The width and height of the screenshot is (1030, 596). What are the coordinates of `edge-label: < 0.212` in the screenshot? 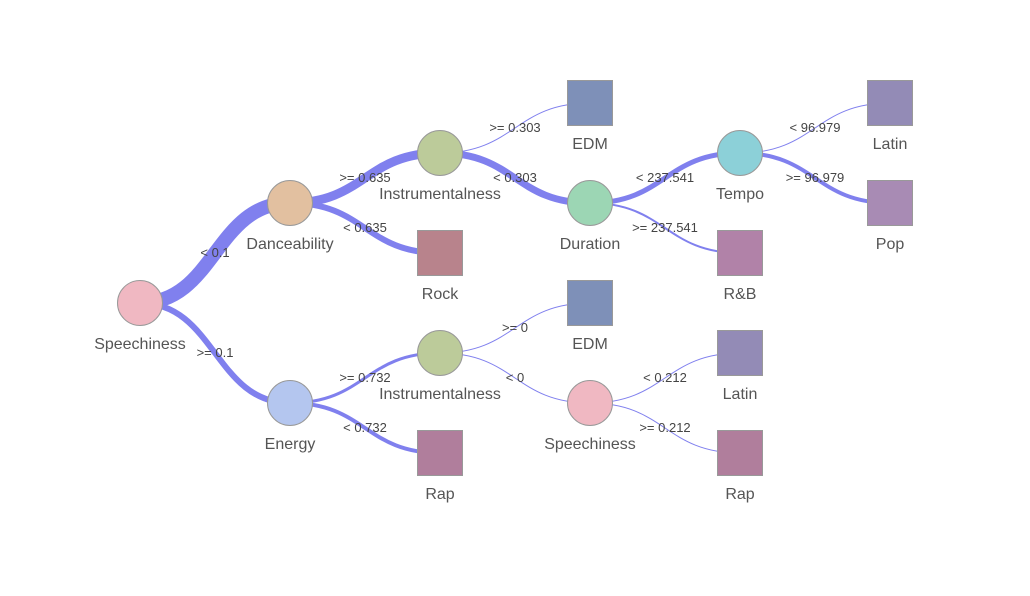 It's located at (665, 377).